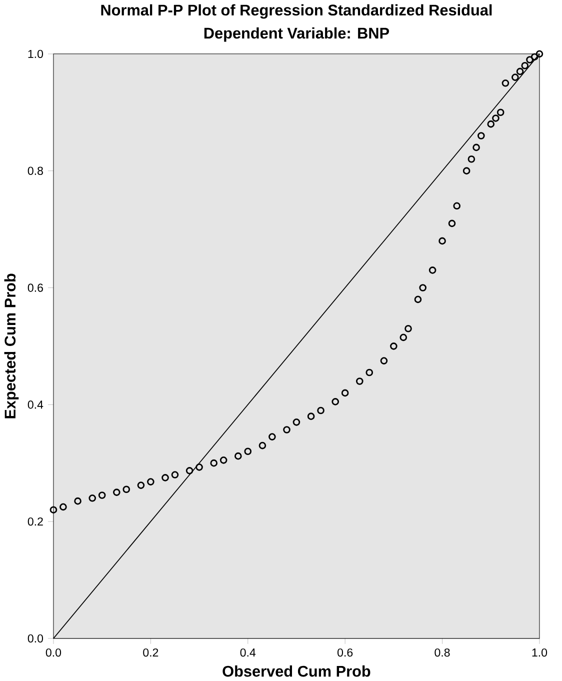 Image resolution: width=562 pixels, height=681 pixels. Describe the element at coordinates (297, 34) in the screenshot. I see `chart-subtitle: Dependent Variable: BNP` at that location.